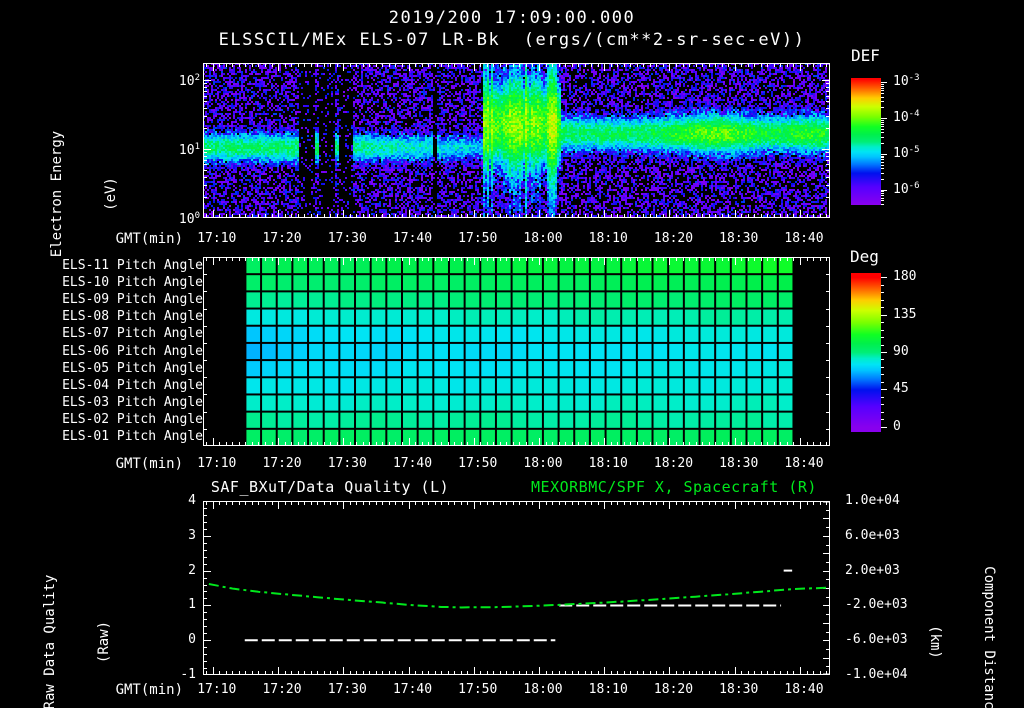  I want to click on energy-tick-10e2: 10², so click(189, 81).